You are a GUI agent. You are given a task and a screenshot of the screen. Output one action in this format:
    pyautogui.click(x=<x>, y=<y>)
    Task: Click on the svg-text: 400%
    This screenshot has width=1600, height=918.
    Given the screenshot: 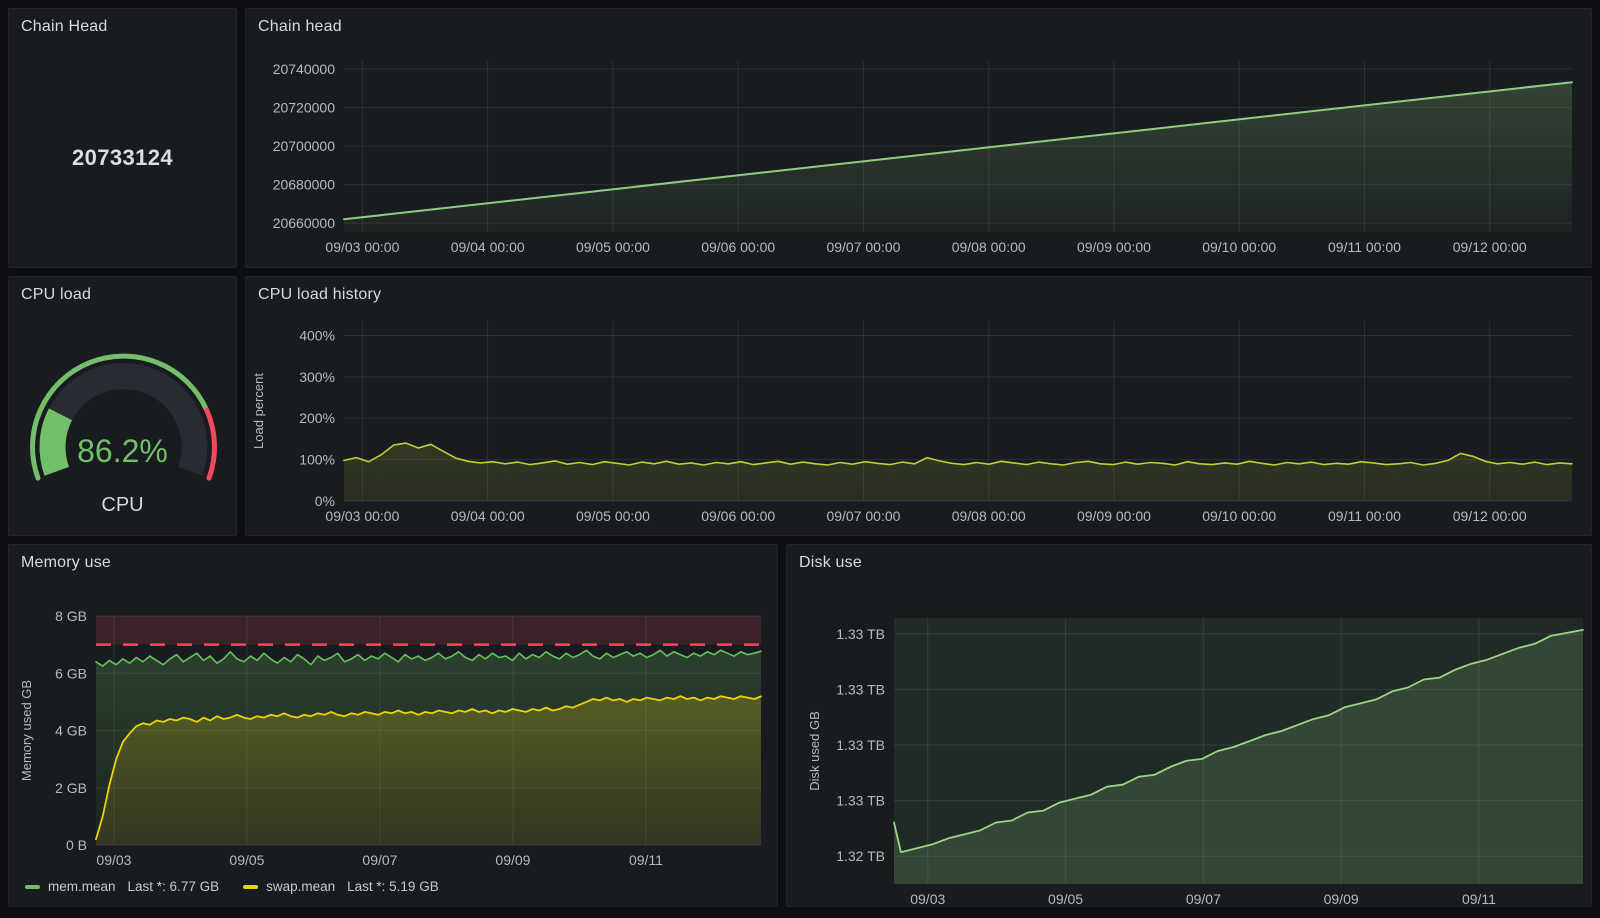 What is the action you would take?
    pyautogui.click(x=317, y=335)
    